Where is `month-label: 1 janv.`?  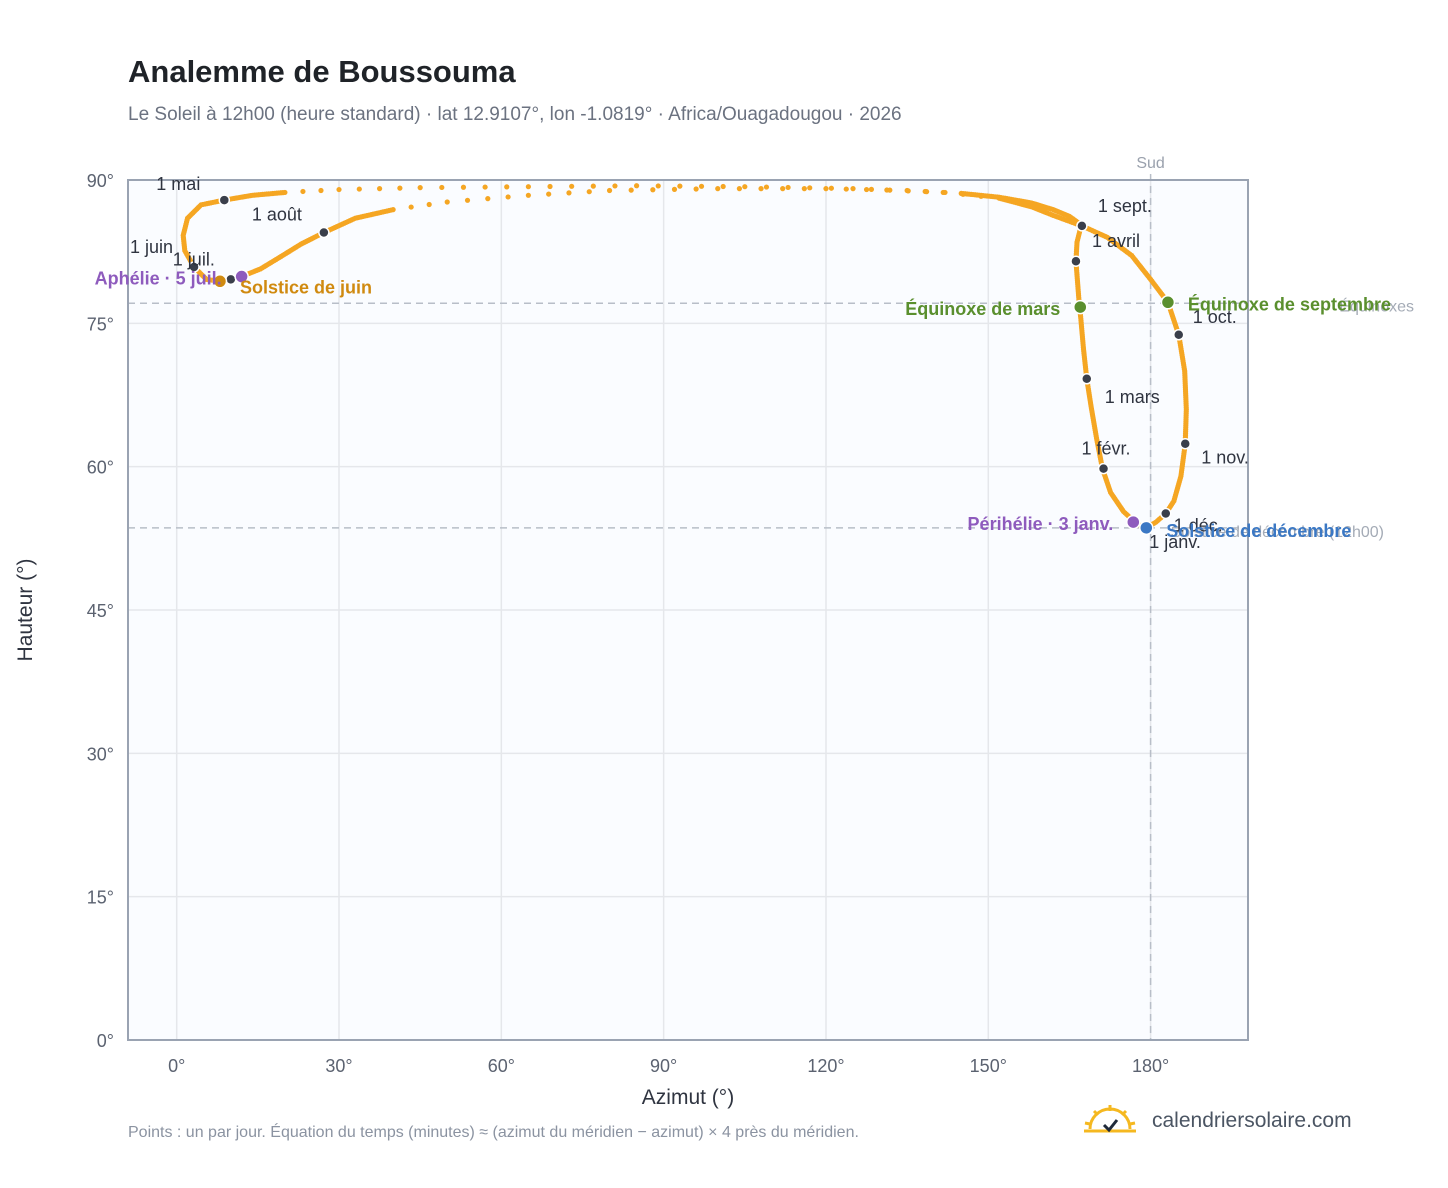 month-label: 1 janv. is located at coordinates (1175, 542).